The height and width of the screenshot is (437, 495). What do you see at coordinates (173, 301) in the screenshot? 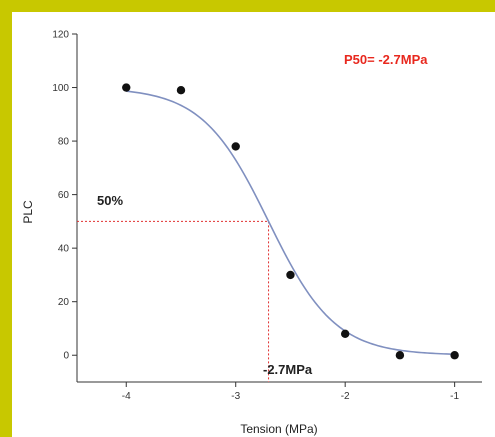
I see `reference-lines` at bounding box center [173, 301].